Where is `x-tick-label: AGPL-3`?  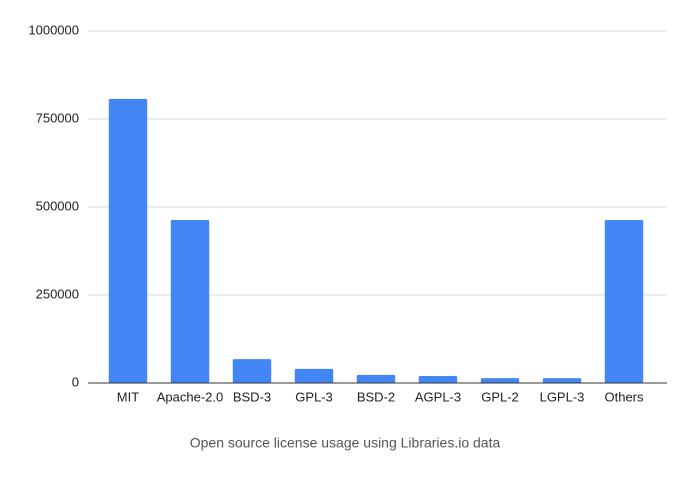
x-tick-label: AGPL-3 is located at coordinates (438, 396).